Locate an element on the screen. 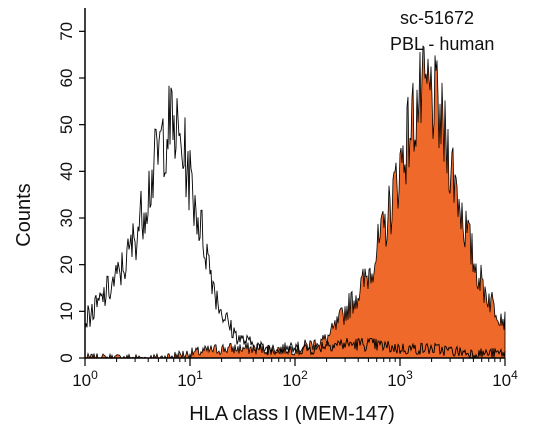 Image resolution: width=543 pixels, height=433 pixels. y-tick-label: 40 is located at coordinates (66, 171).